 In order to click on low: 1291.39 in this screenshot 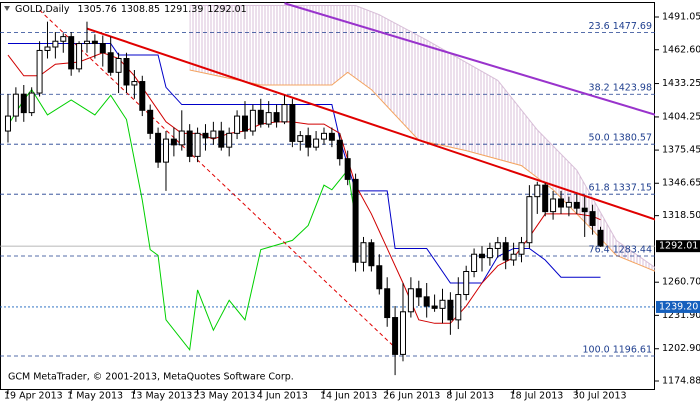, I will do `click(183, 9)`.